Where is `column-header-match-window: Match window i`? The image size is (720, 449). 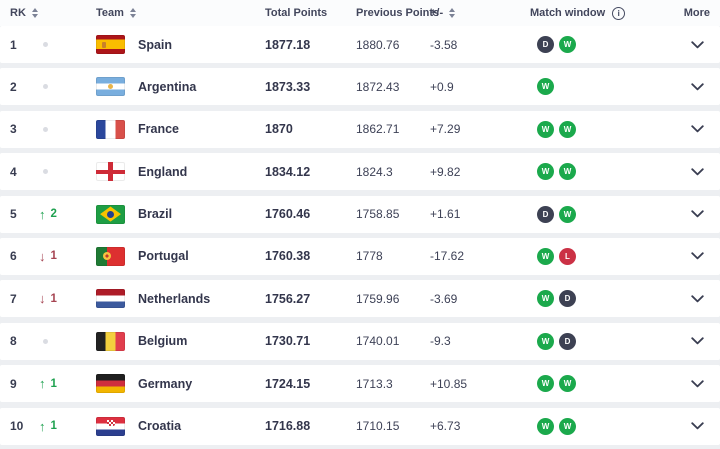
column-header-match-window: Match window i is located at coordinates (604, 13).